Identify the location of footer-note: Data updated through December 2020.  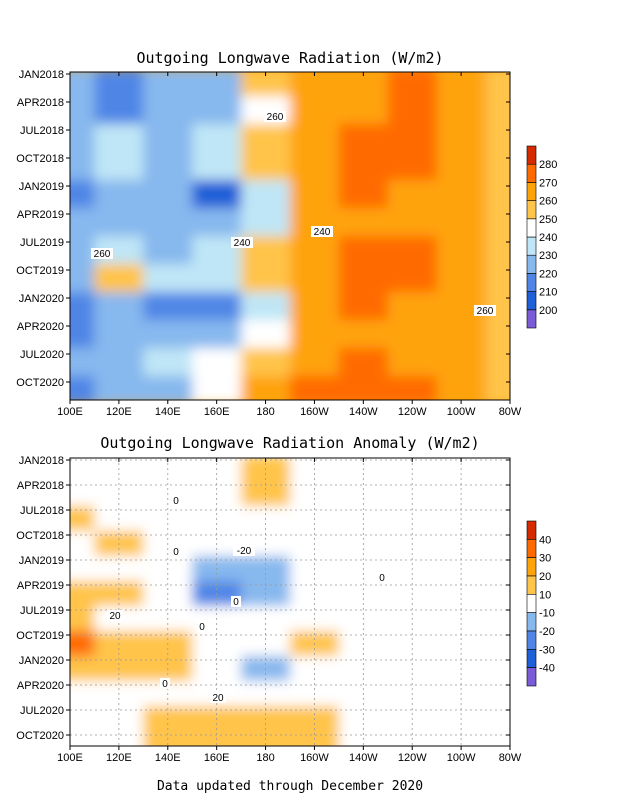
(290, 786).